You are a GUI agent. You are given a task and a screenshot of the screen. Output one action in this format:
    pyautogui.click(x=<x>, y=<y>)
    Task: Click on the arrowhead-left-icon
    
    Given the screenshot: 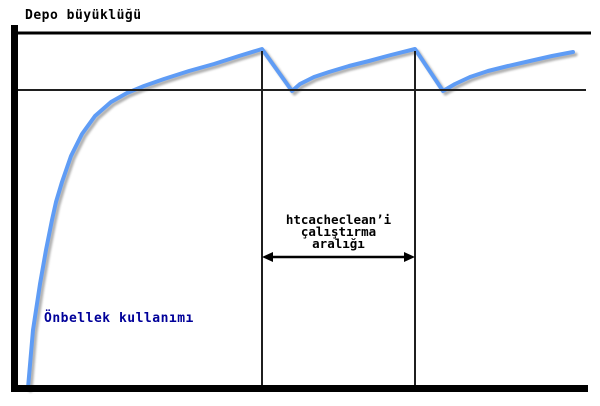 What is the action you would take?
    pyautogui.click(x=267, y=257)
    